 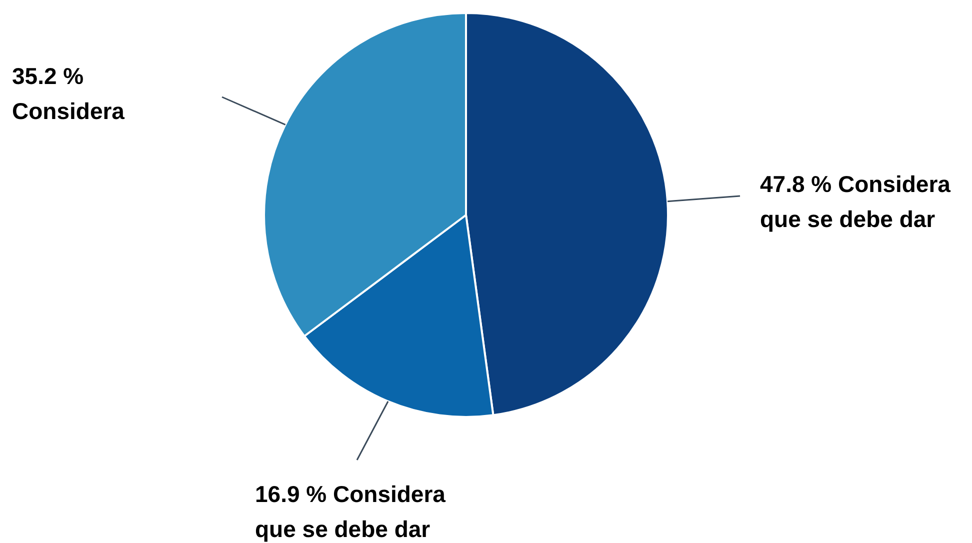 What do you see at coordinates (855, 201) in the screenshot?
I see `slice-label: 47.8 % Considera que se debe dar` at bounding box center [855, 201].